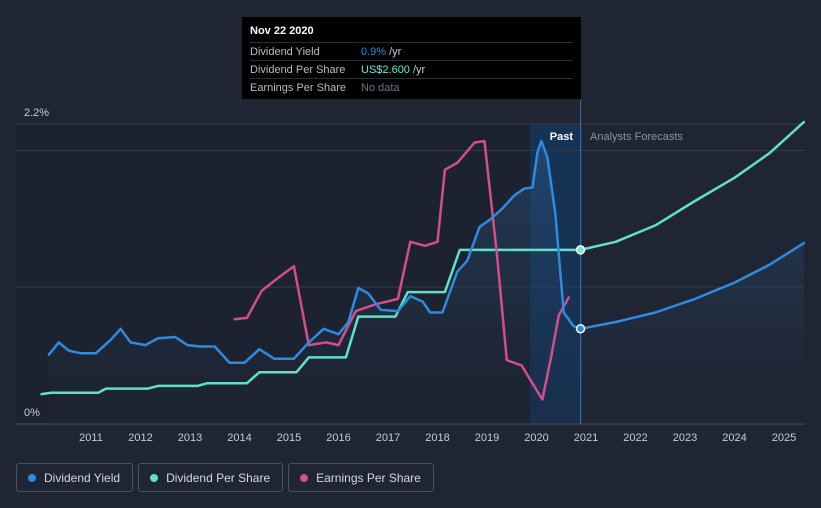 The width and height of the screenshot is (821, 508). Describe the element at coordinates (411, 51) in the screenshot. I see `tooltip-row-dividend-yield: Dividend Yield 0.9% /yr` at that location.